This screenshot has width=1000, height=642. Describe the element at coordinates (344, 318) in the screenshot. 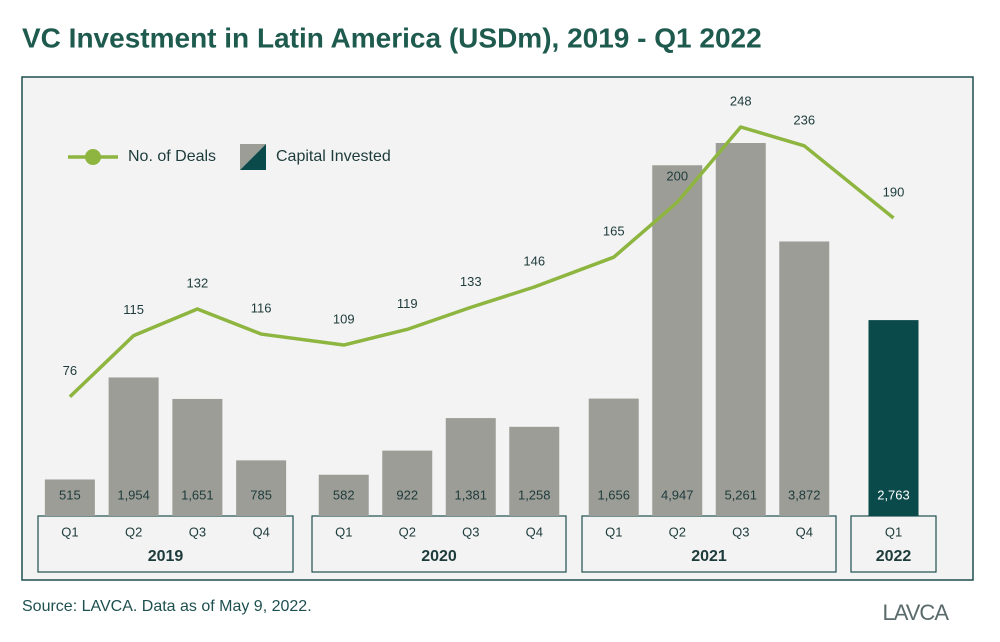

I see `deals-label: 109` at that location.